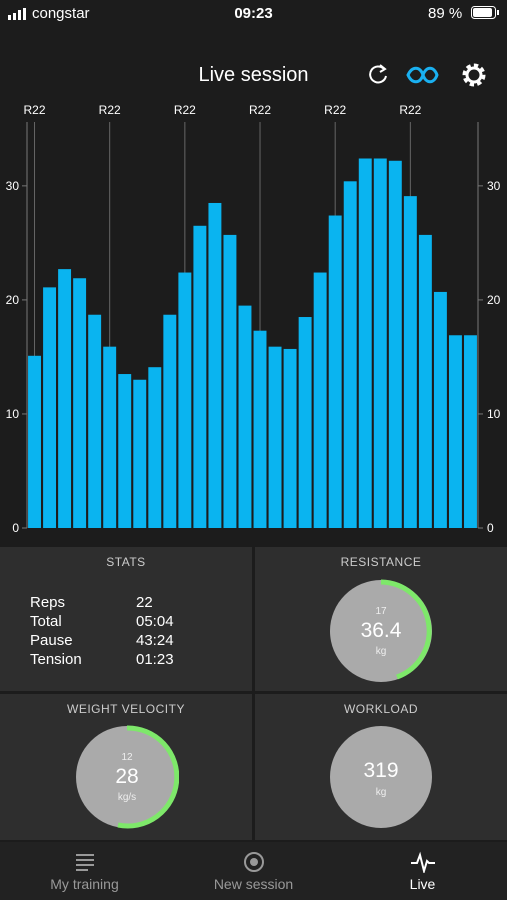  I want to click on gauge-value: 28, so click(126, 776).